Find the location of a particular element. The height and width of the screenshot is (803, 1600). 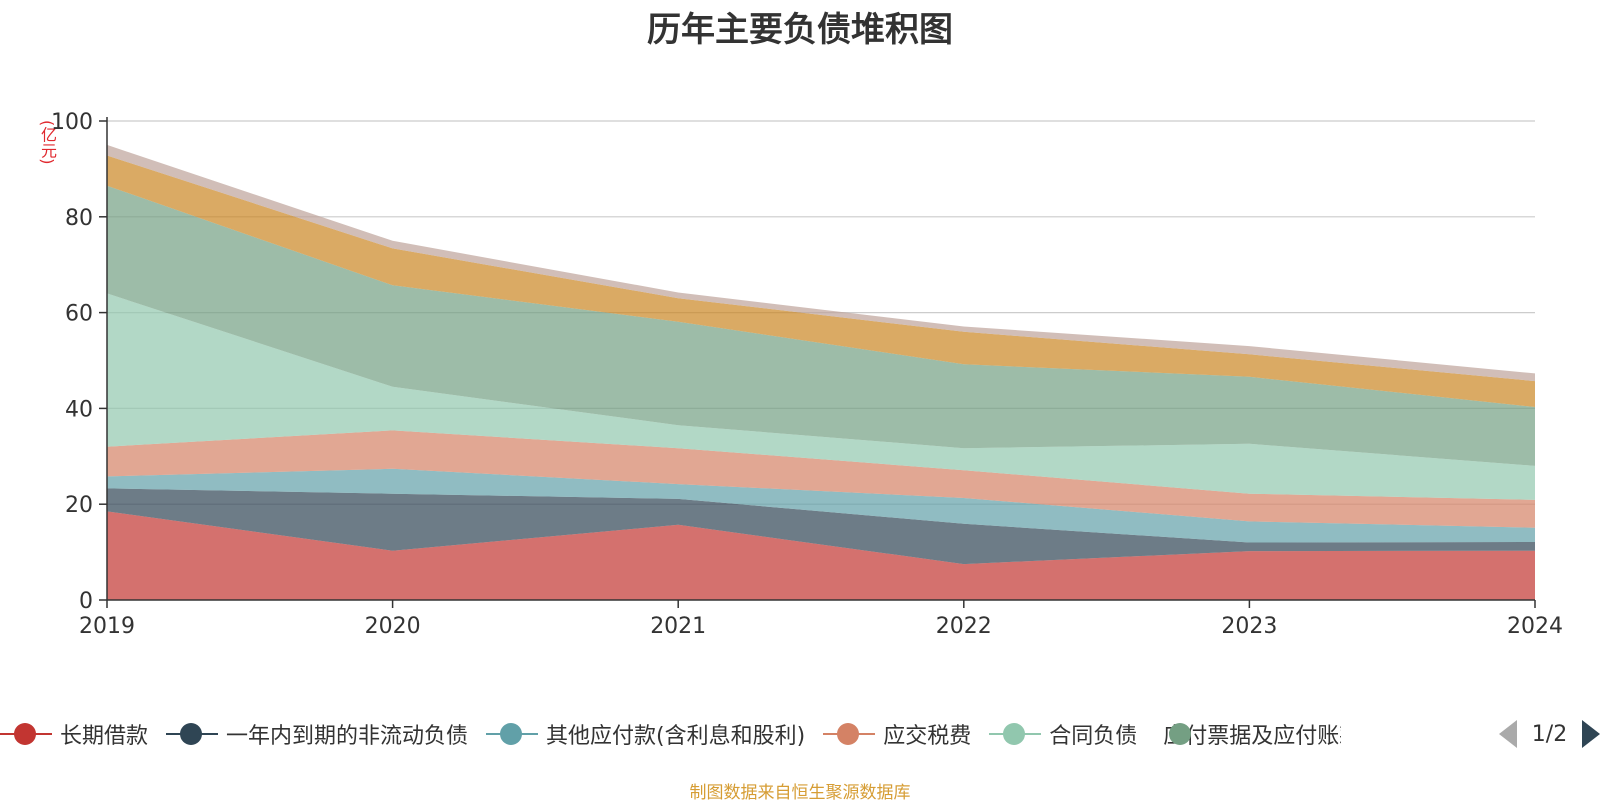

x-tick-label: 2023 is located at coordinates (1249, 626).